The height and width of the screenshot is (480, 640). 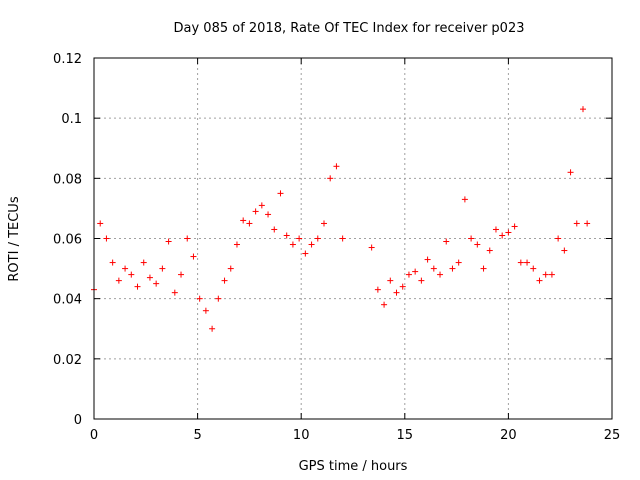 I want to click on y-tick-label: 0, so click(x=78, y=420).